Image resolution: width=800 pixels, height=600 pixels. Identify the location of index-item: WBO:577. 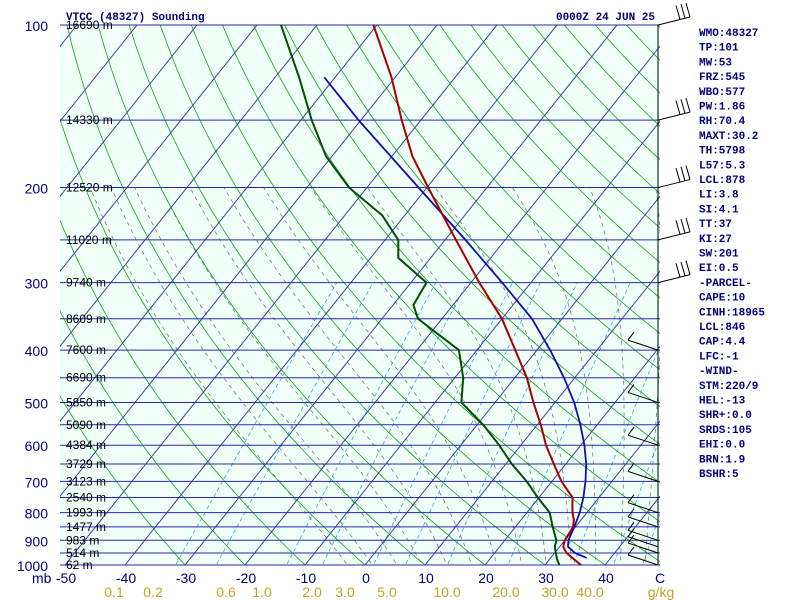
(722, 93).